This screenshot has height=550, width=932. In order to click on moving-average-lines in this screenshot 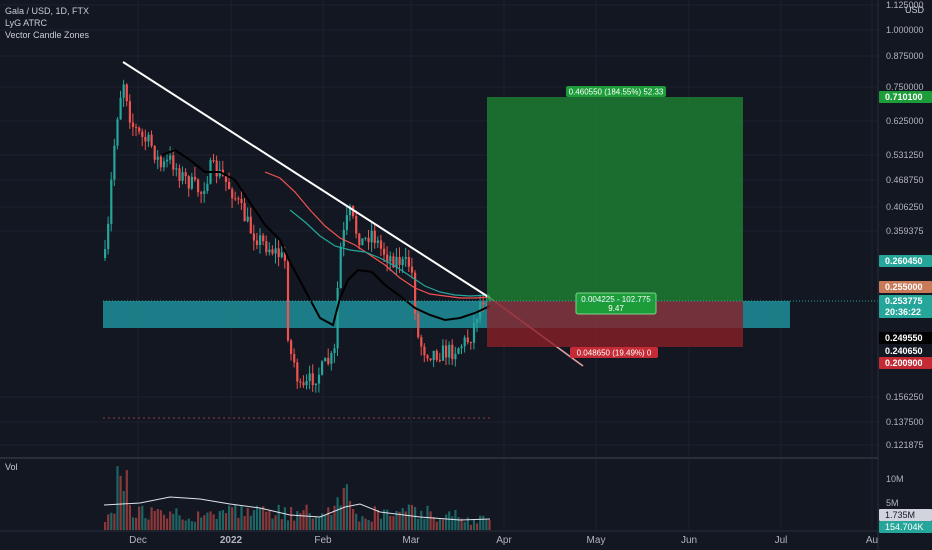, I will do `click(326, 237)`.